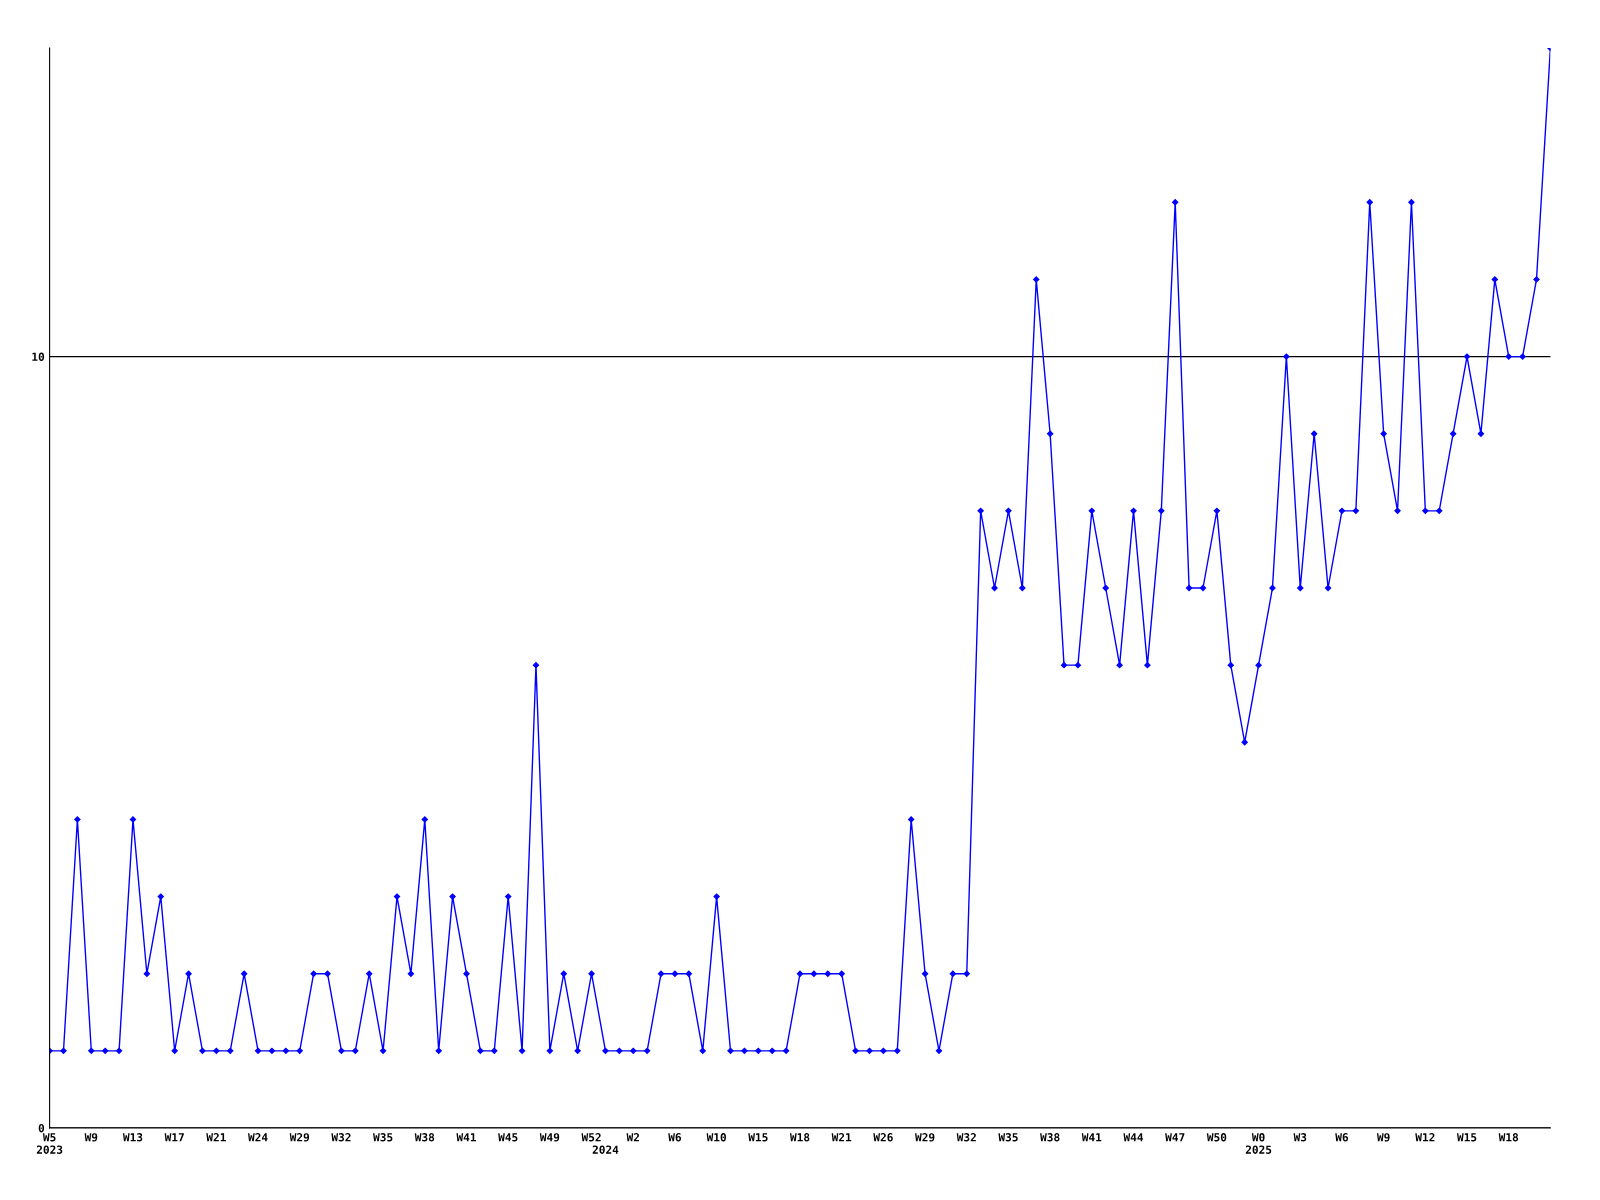 The image size is (1600, 1200). Describe the element at coordinates (1300, 1137) in the screenshot. I see `x-tick-label: W3` at that location.